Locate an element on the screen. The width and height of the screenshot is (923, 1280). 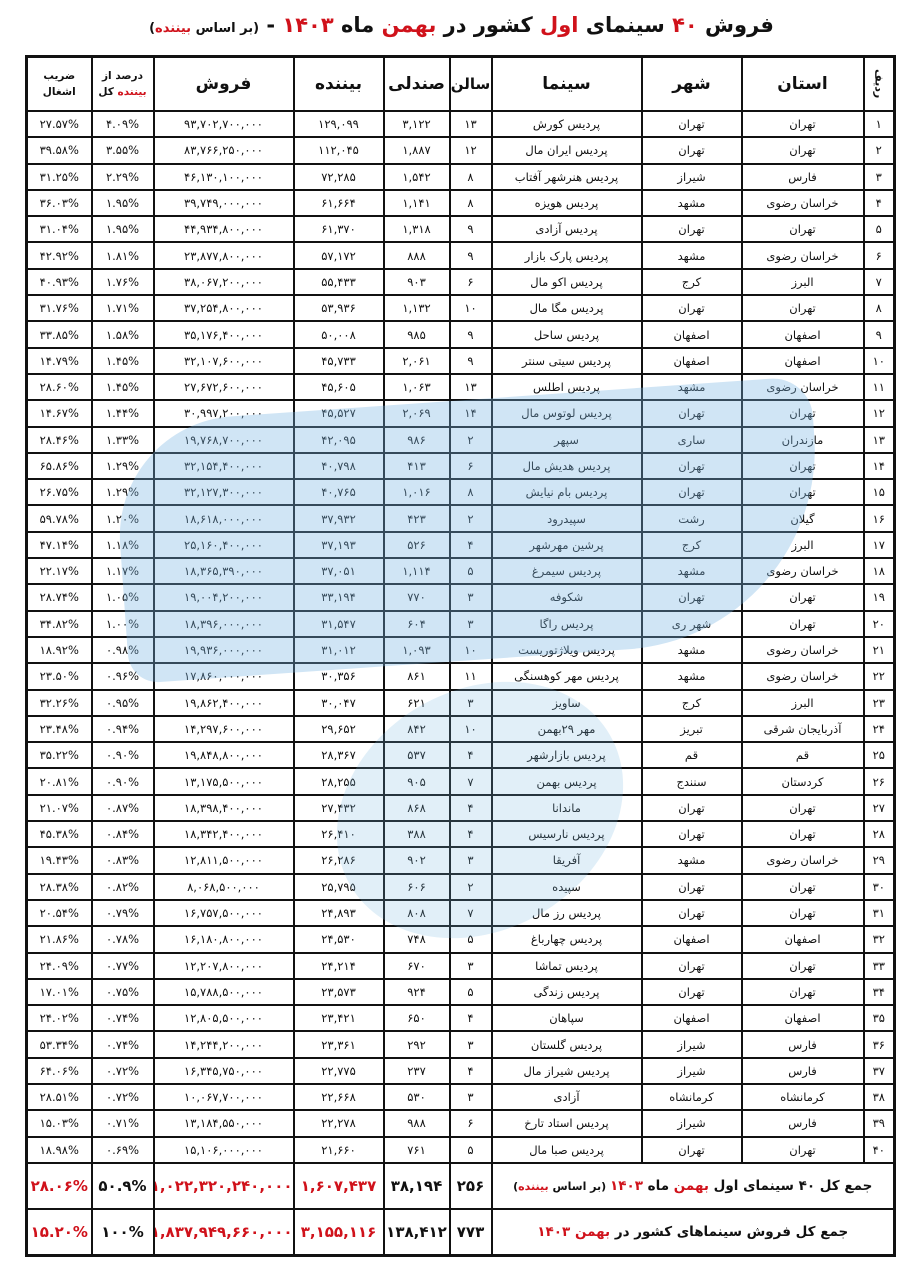
cell-cinema: پردیس لوتوس مال is located at coordinates (566, 413).